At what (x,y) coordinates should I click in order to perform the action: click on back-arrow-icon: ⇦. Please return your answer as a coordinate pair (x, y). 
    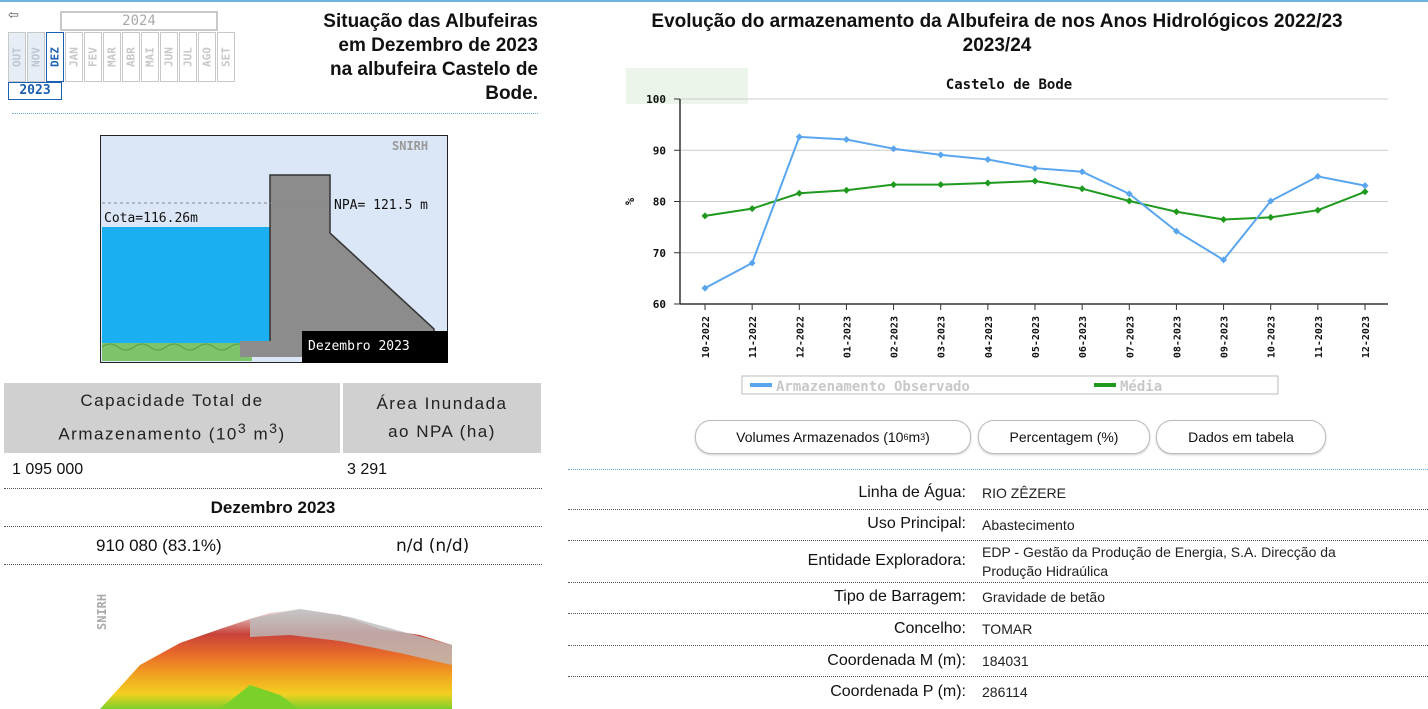
    Looking at the image, I should click on (13, 15).